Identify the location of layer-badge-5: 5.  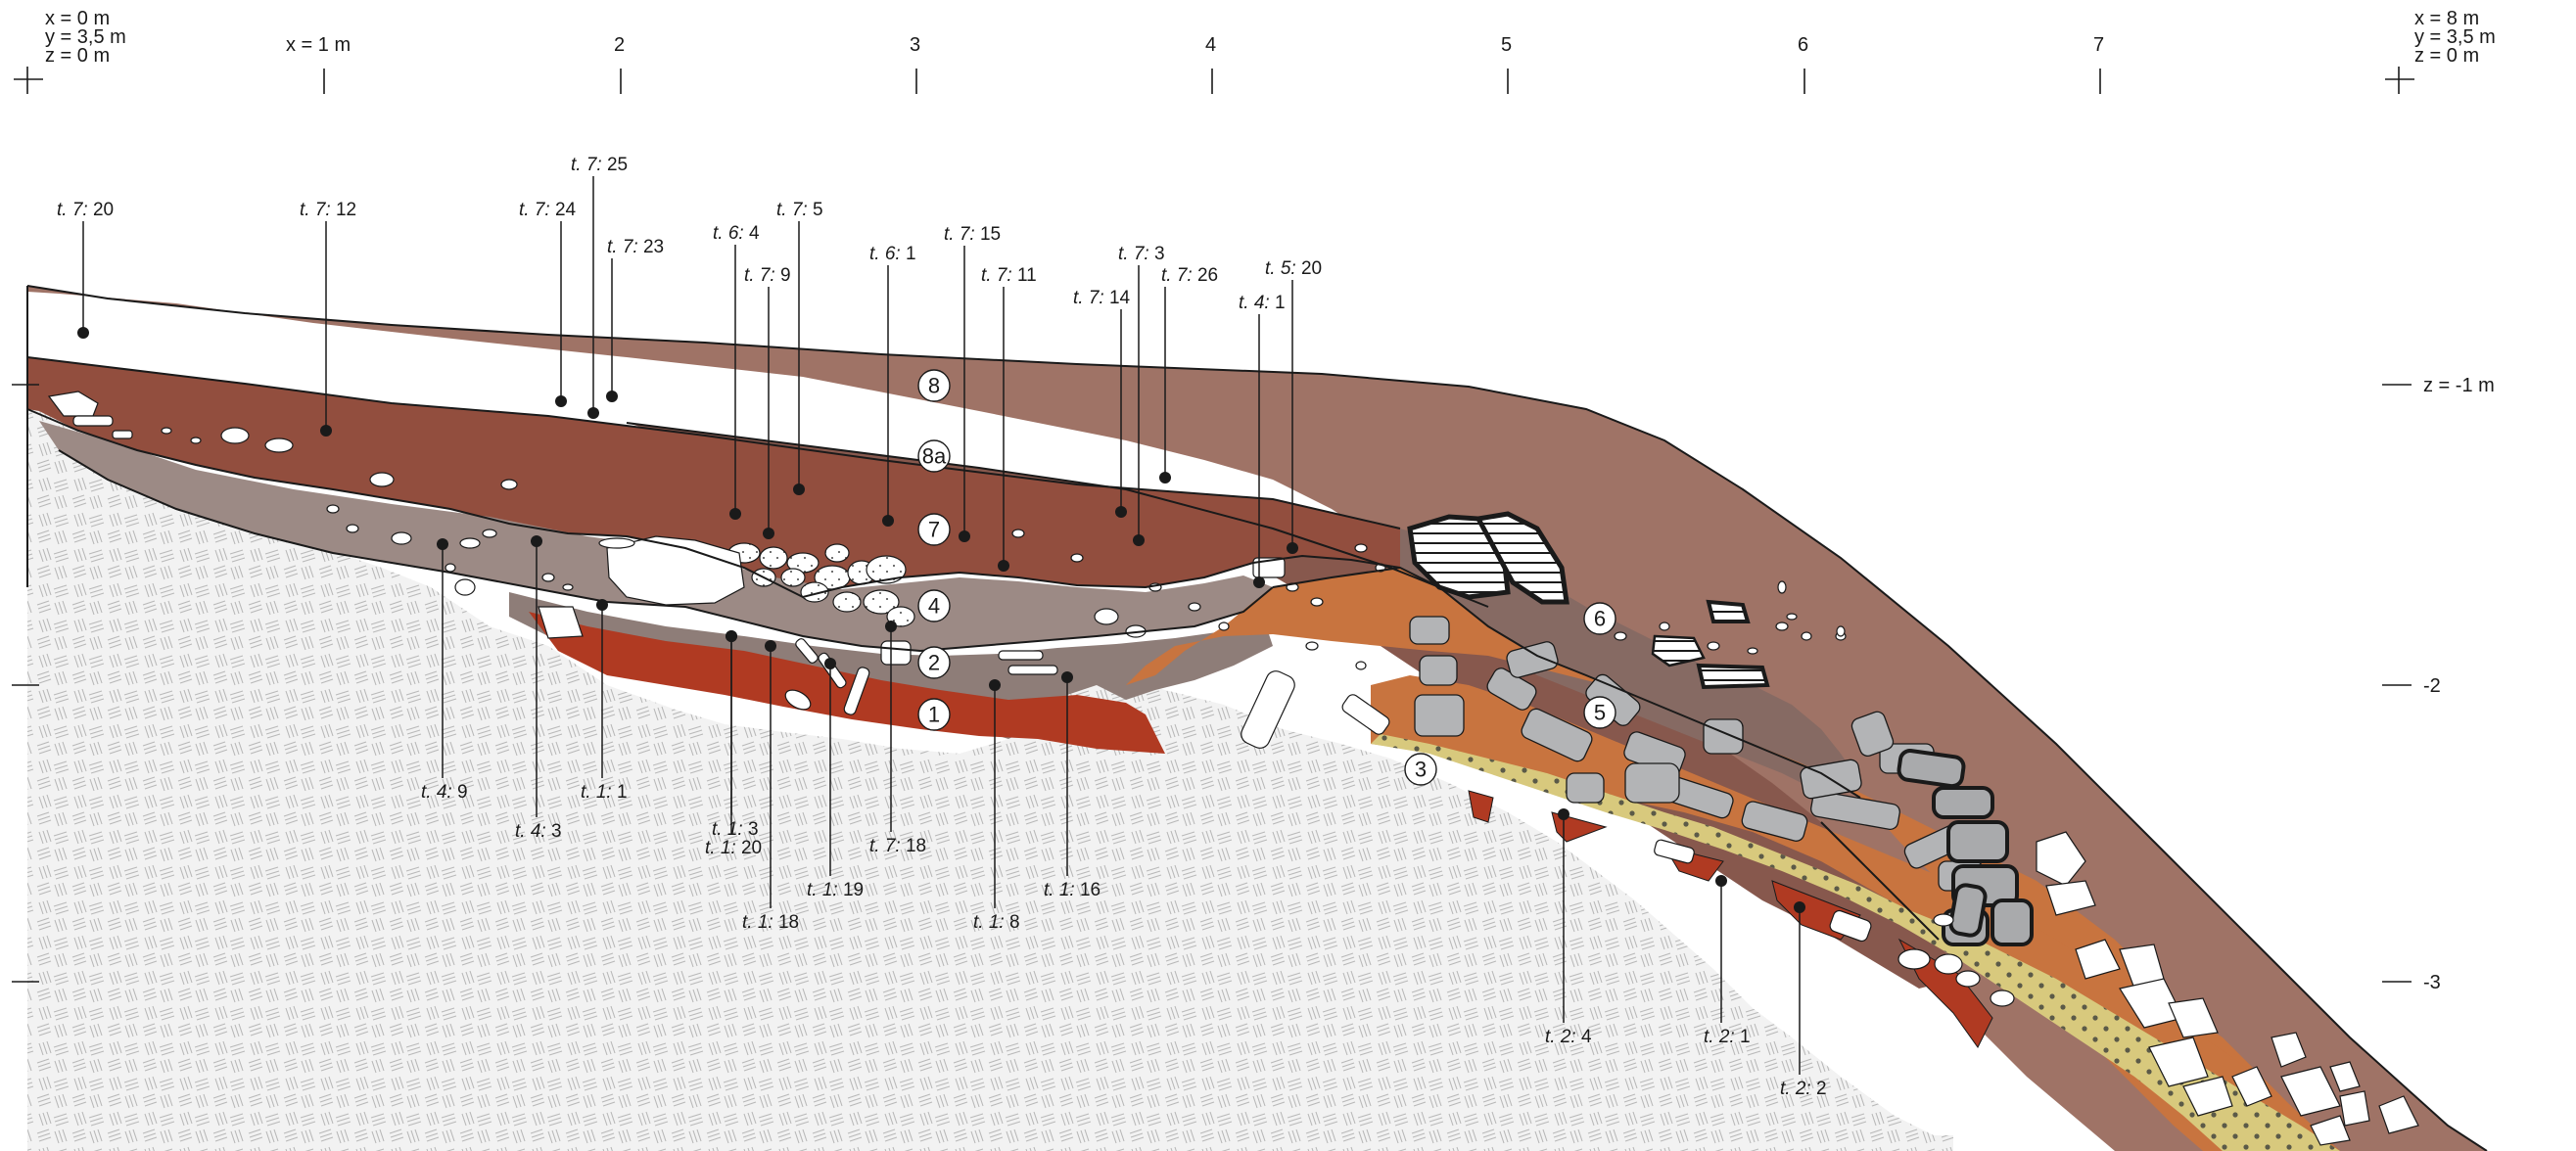
(1599, 712).